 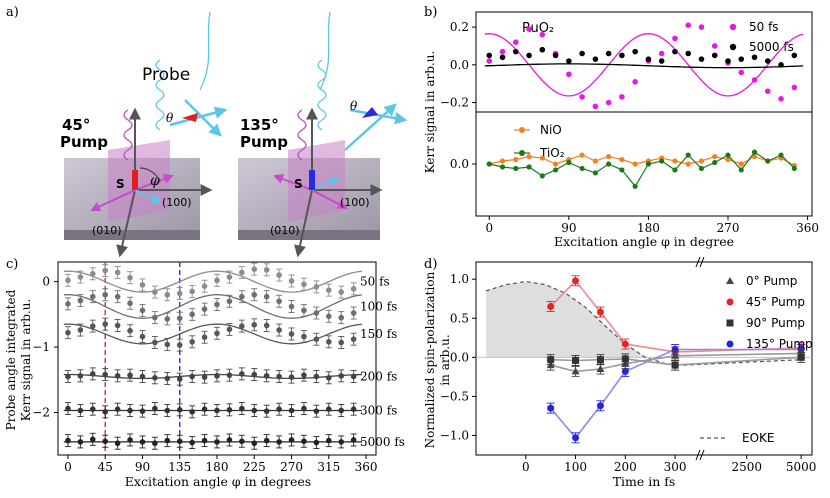 I want to click on series-label-5000-fs: 5000 fs, so click(x=382, y=442).